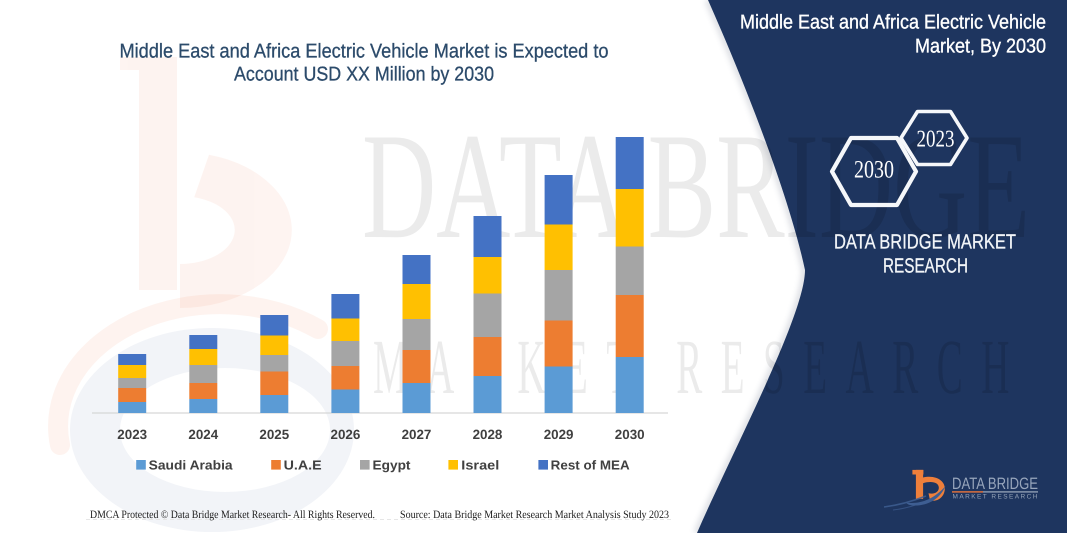 This screenshot has height=533, width=1067. Describe the element at coordinates (417, 434) in the screenshot. I see `svg-text: 2027` at that location.